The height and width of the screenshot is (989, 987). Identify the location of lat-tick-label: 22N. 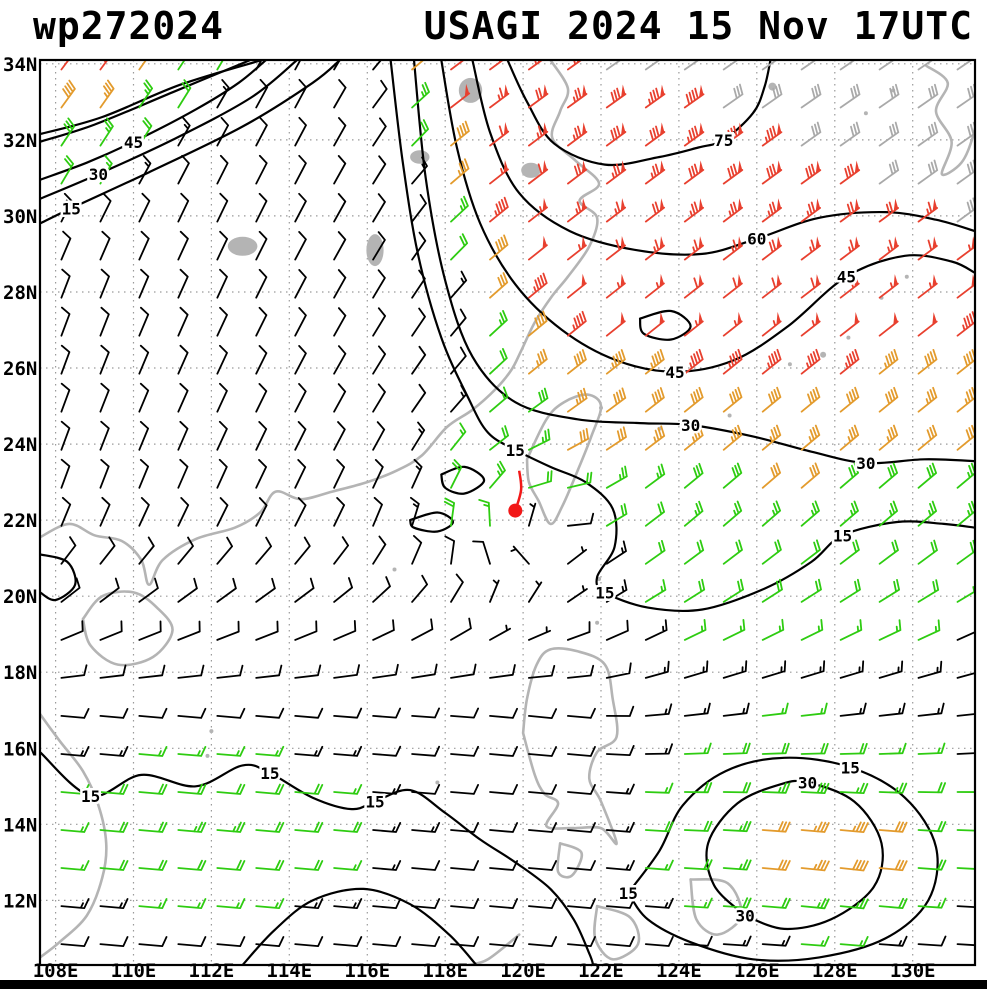
(20, 521).